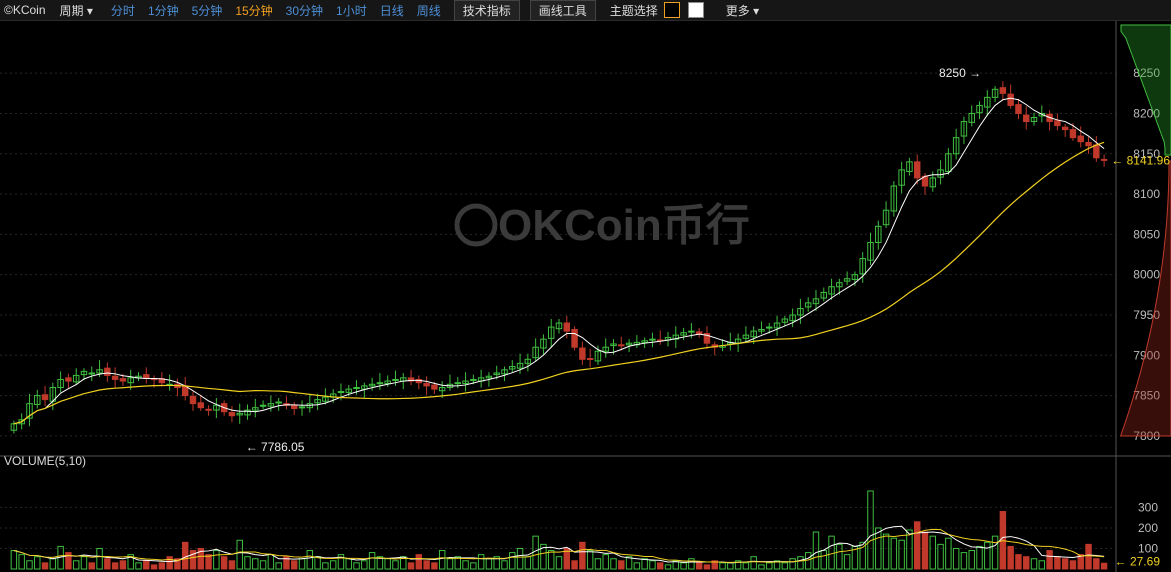 This screenshot has width=1171, height=572. What do you see at coordinates (76, 10) in the screenshot?
I see `period-select: 周期 ▾` at bounding box center [76, 10].